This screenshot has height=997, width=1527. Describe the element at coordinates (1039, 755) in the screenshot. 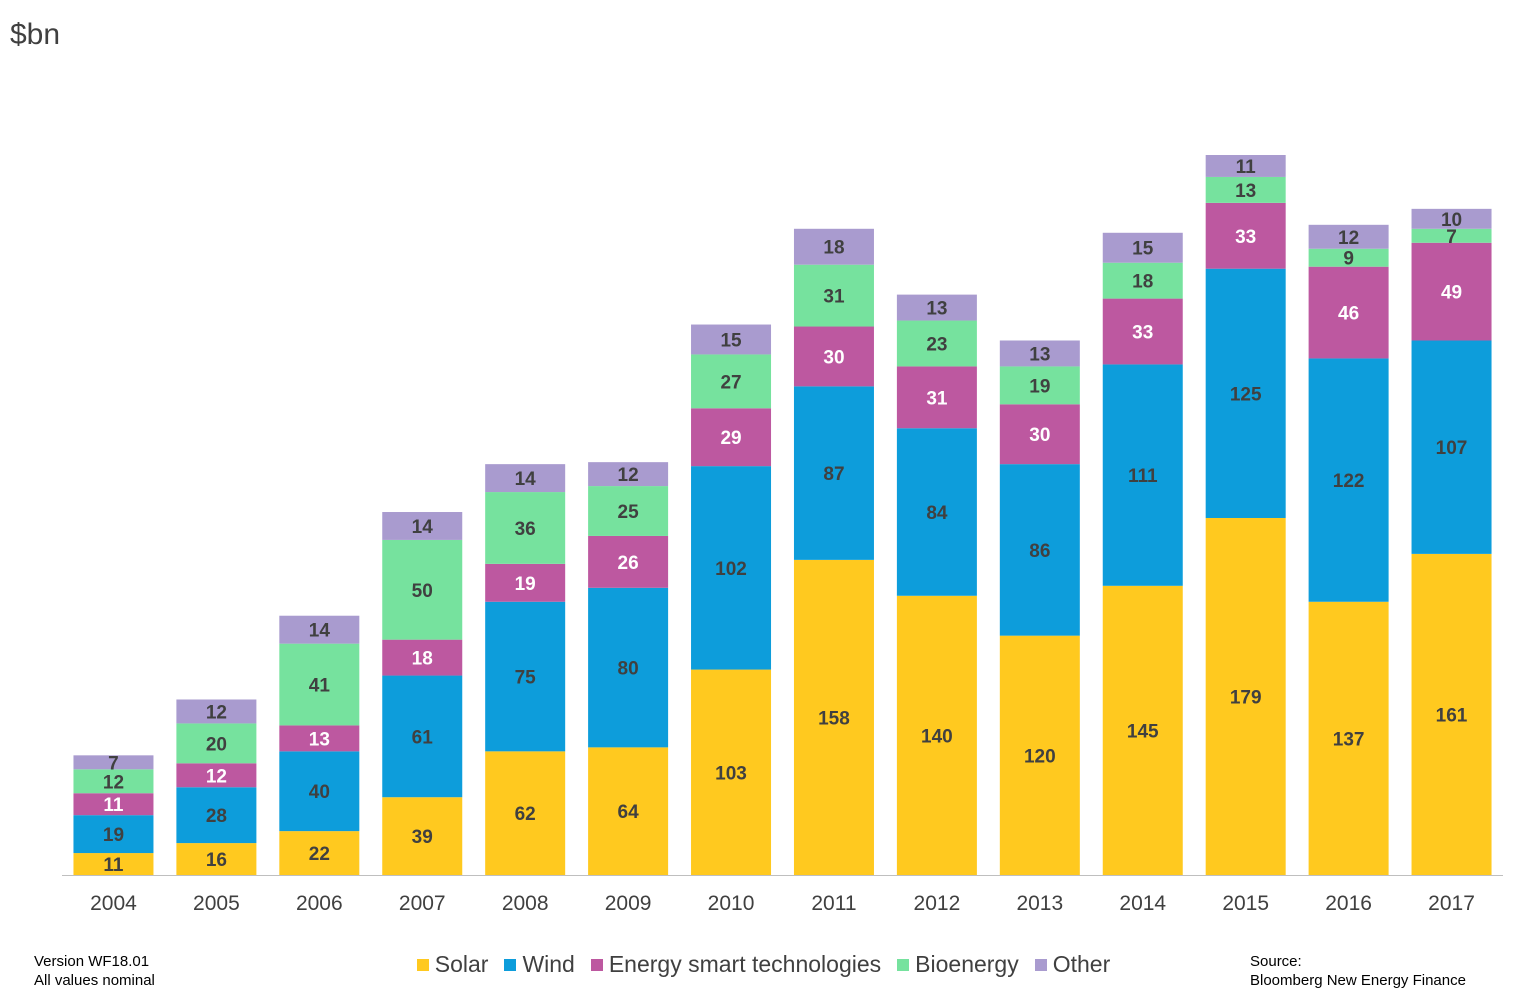

I see `bar-segment-solar-2013` at that location.